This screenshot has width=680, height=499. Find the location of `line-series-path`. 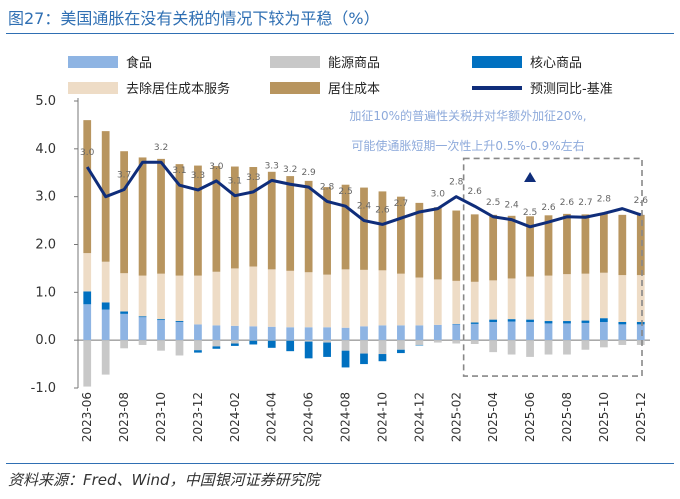

line-series-path is located at coordinates (363, 194).